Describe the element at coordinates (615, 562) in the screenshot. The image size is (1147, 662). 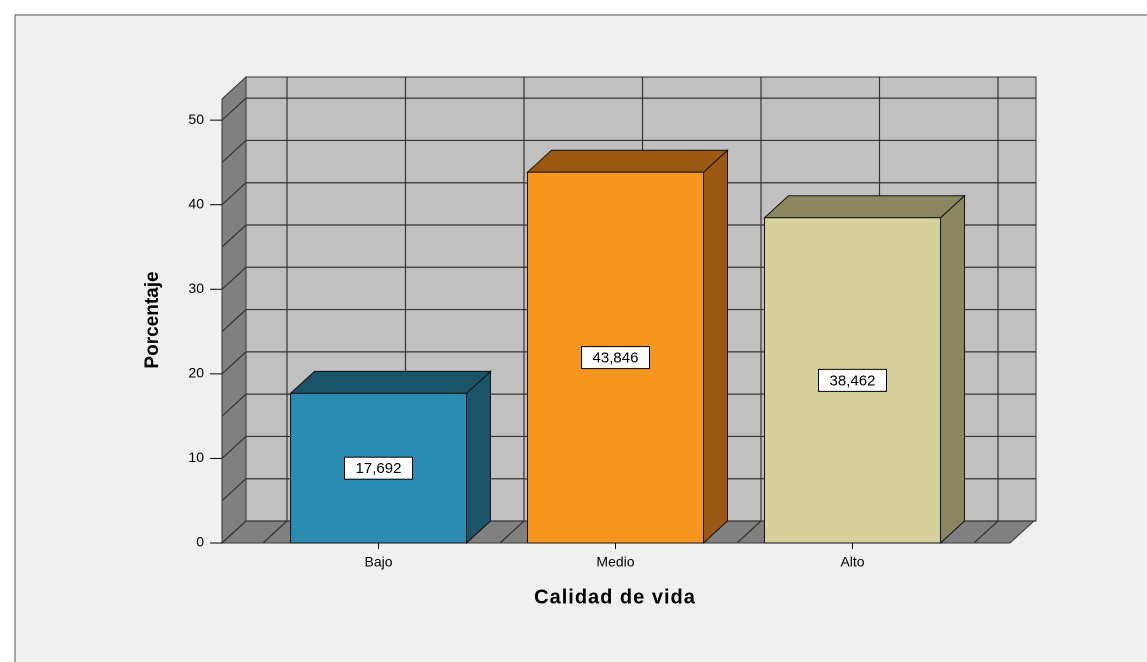
I see `x-tick-label: Medio` at that location.